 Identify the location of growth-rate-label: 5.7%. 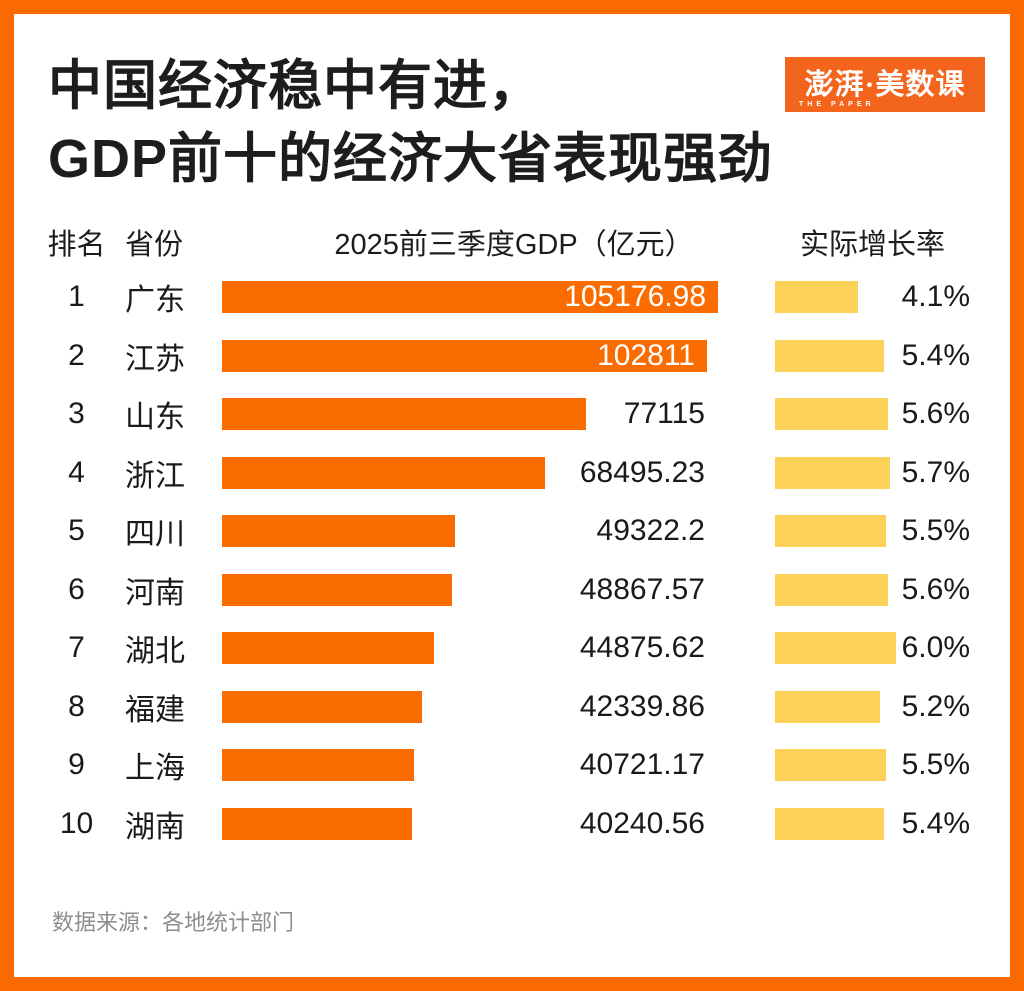
(935, 472).